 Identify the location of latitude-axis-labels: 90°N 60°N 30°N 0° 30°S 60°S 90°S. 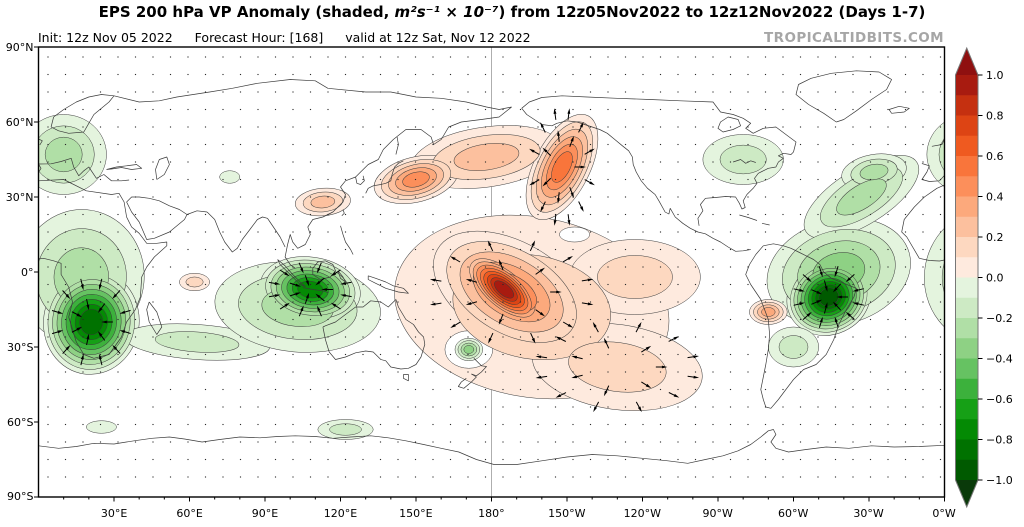
(20, 272).